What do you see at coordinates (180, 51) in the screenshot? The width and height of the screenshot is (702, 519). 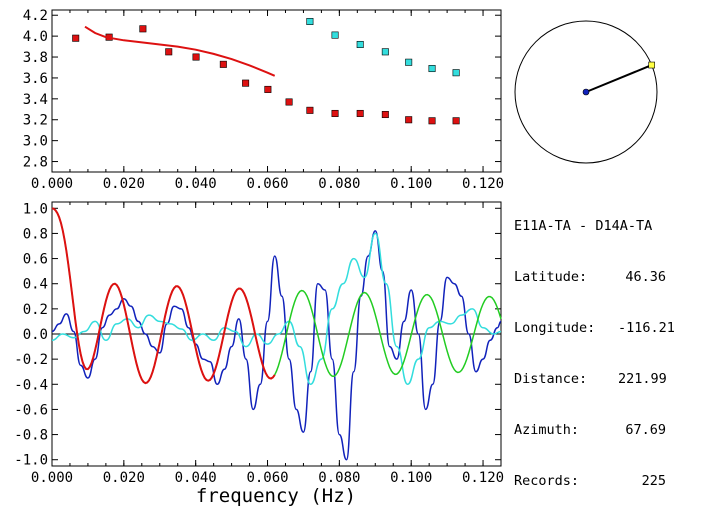 I see `fit-curve` at bounding box center [180, 51].